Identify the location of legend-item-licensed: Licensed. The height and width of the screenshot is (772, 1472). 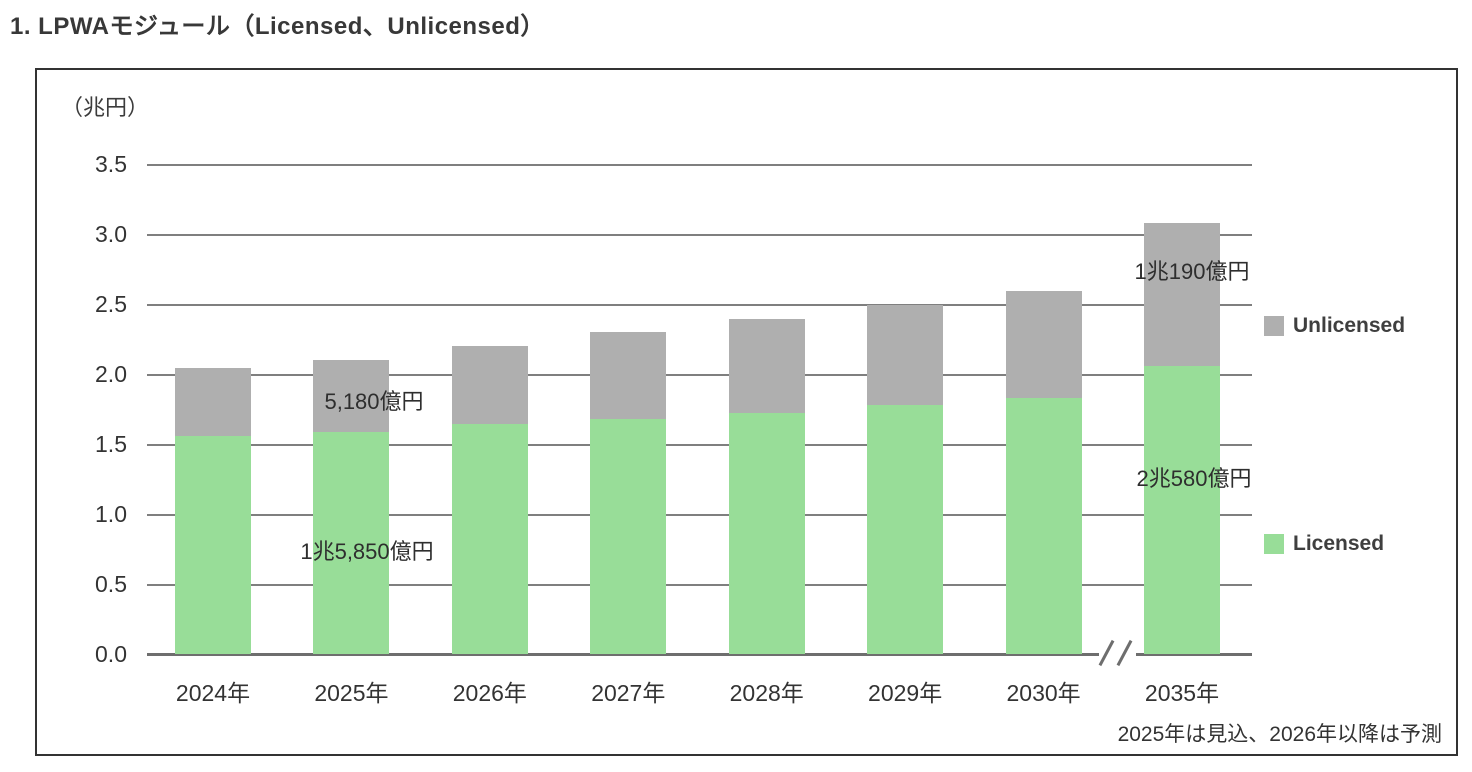
(1324, 544).